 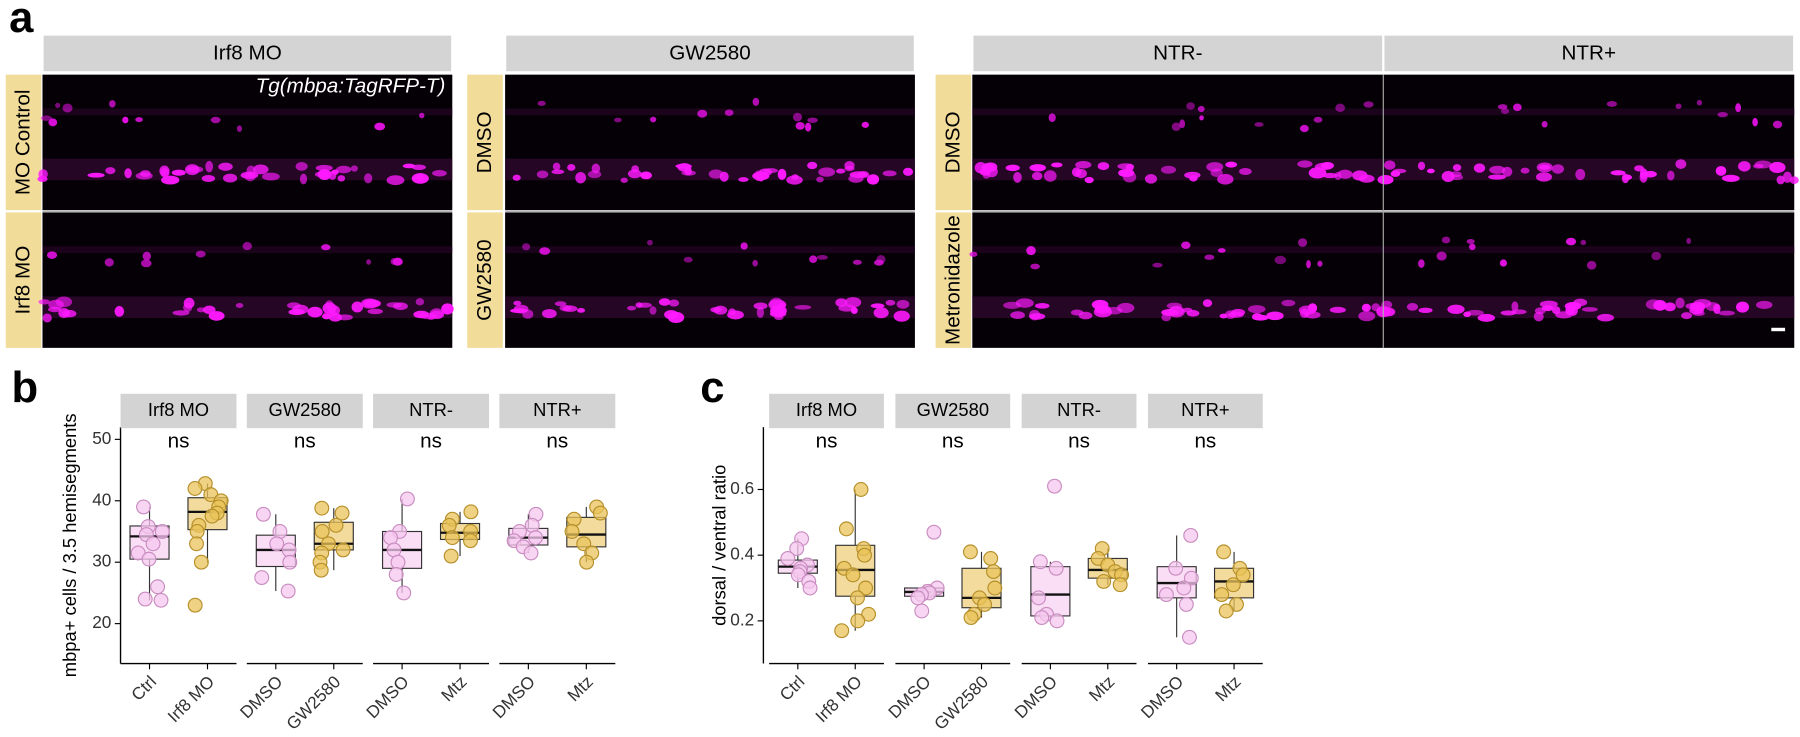 What do you see at coordinates (101, 438) in the screenshot?
I see `y-tick-label: 50` at bounding box center [101, 438].